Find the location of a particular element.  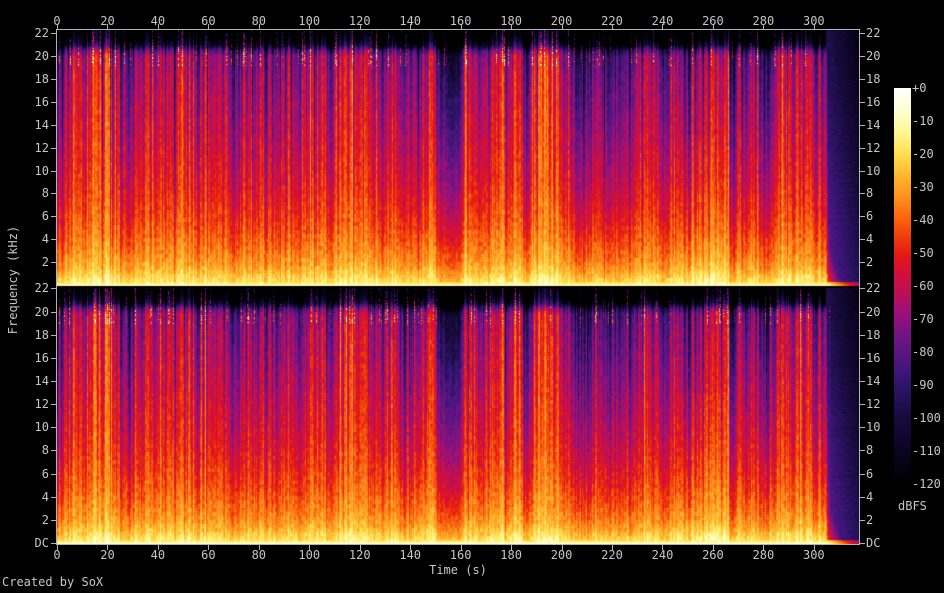

time-tick-label: 100 is located at coordinates (309, 555).